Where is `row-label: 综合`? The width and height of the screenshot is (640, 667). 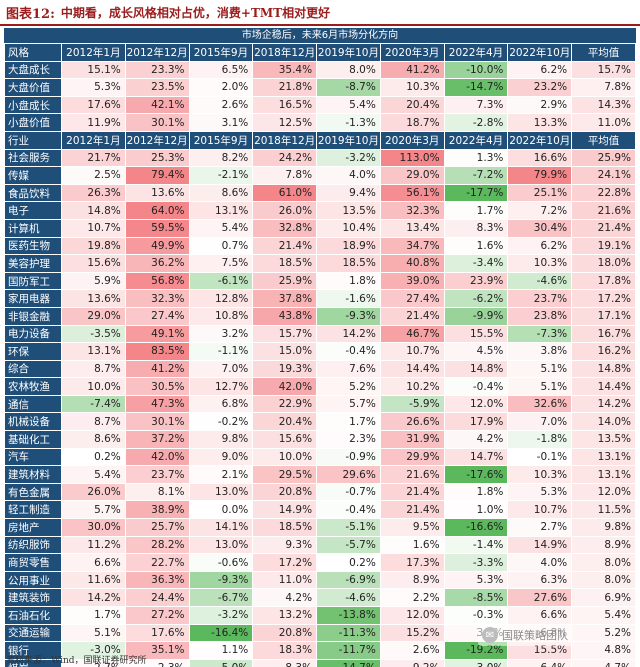 row-label: 综合 is located at coordinates (33, 369).